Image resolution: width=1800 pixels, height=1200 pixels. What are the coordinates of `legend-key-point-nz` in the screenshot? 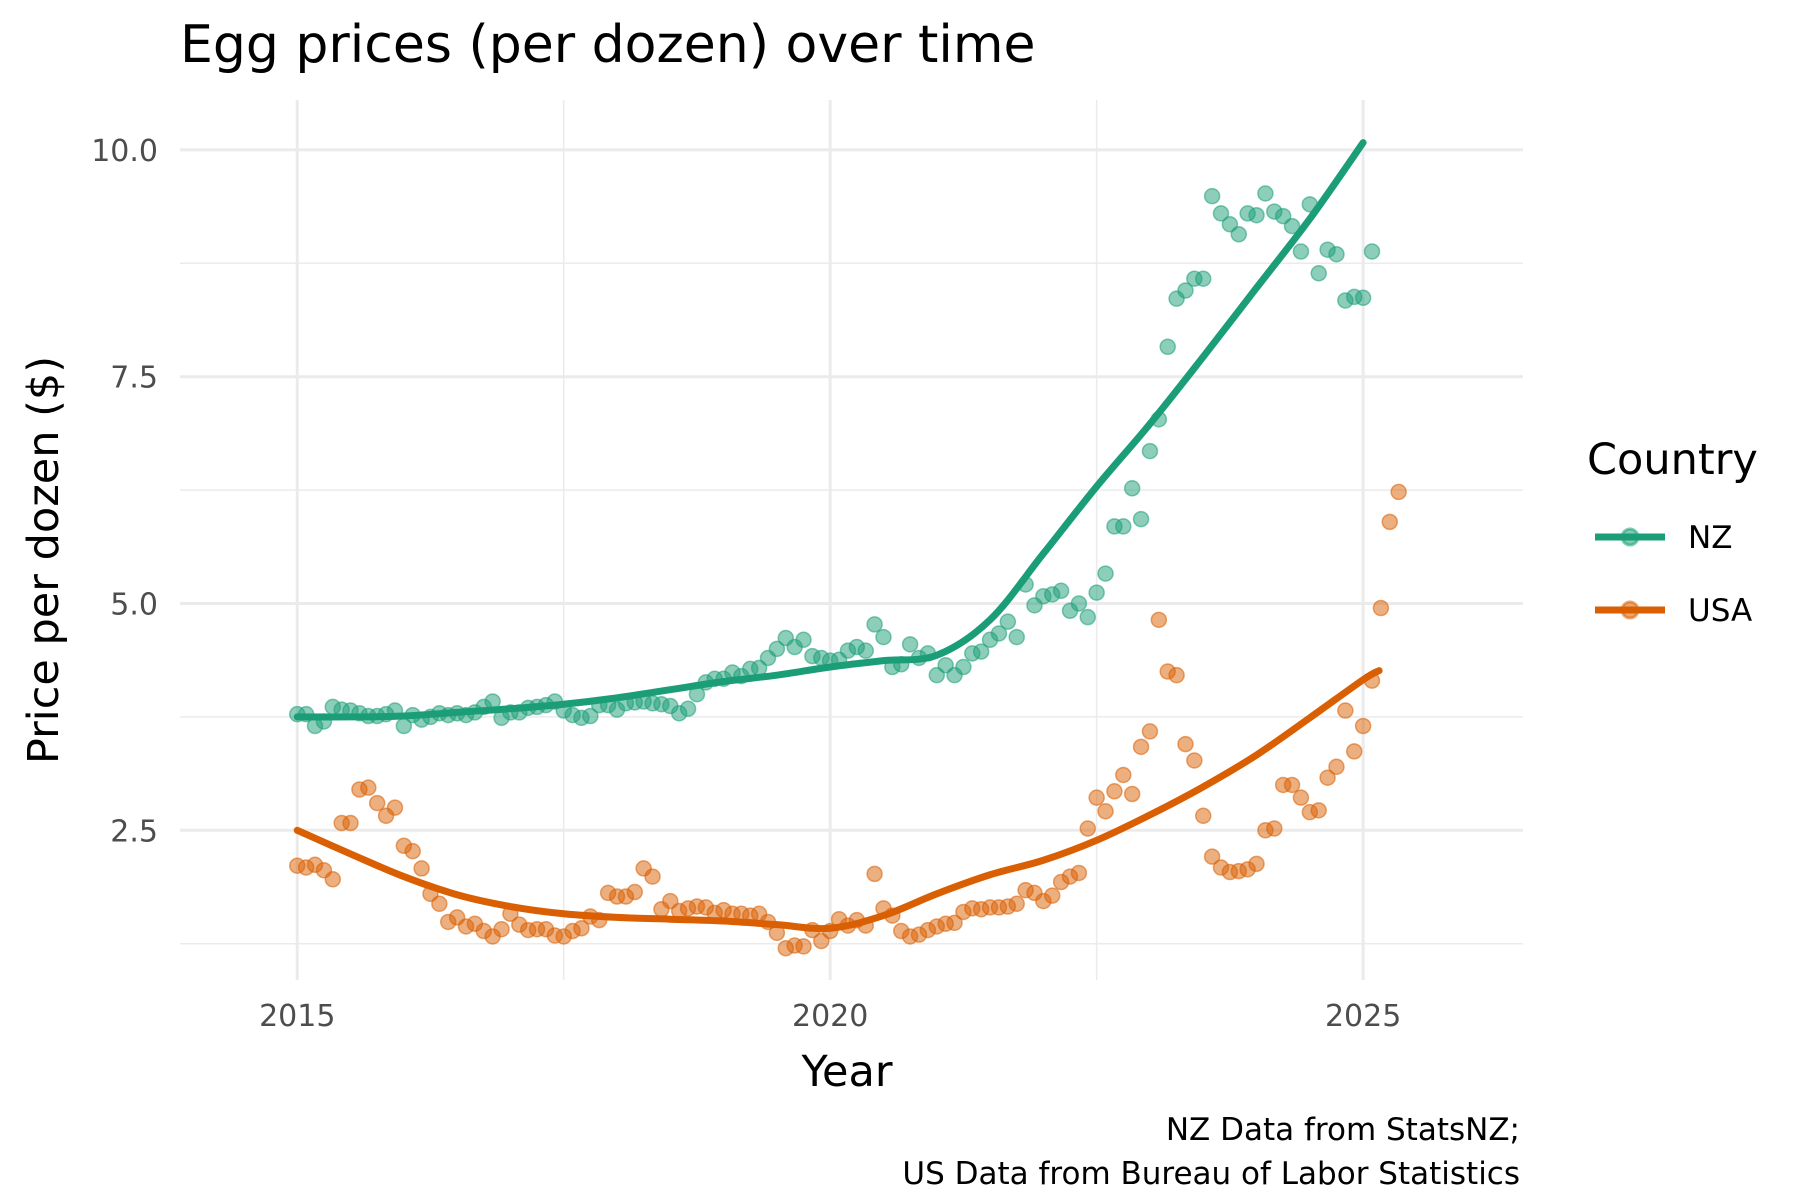 It's located at (1630, 537).